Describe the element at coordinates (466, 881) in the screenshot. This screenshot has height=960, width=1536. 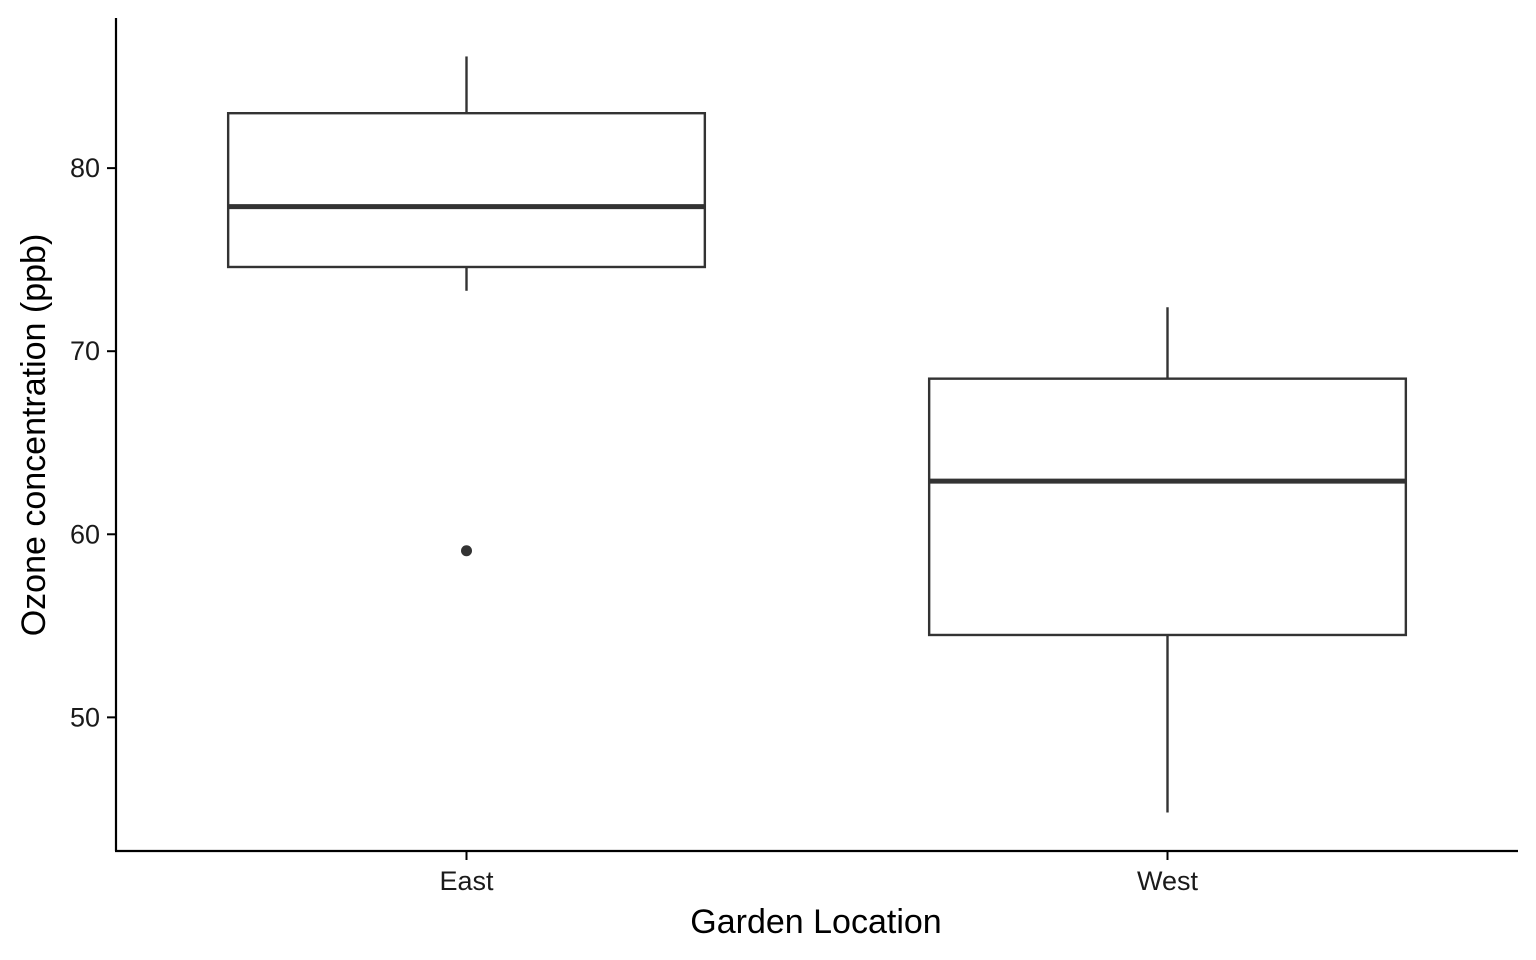
I see `x-tick-label: East` at that location.